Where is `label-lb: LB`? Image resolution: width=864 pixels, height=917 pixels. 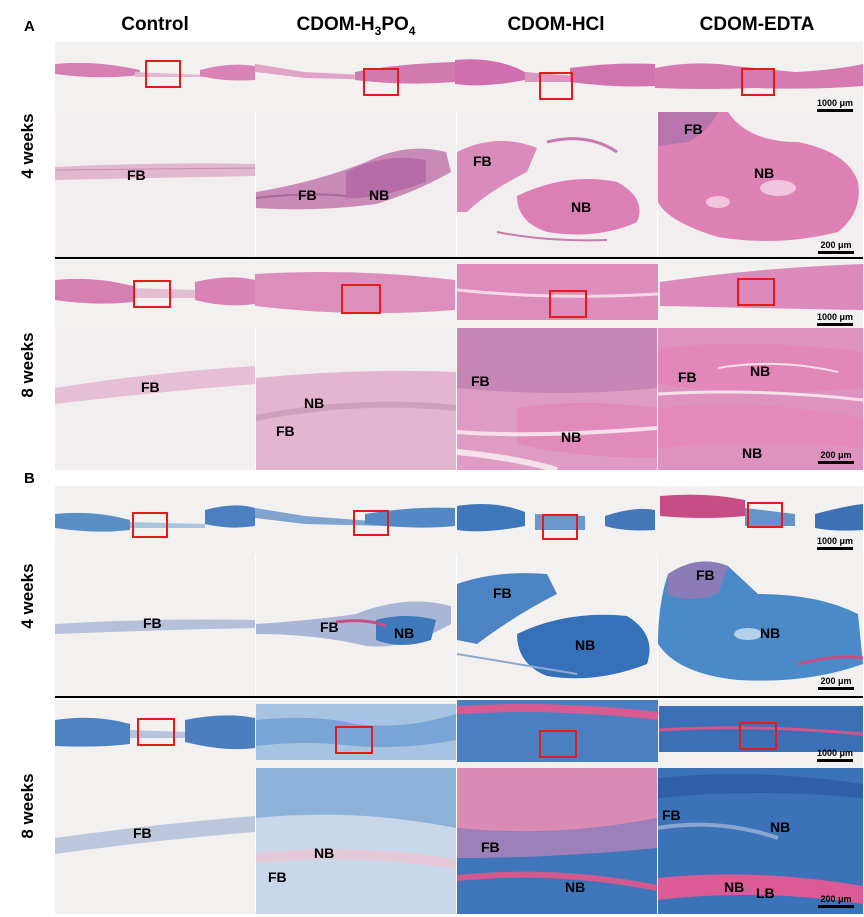
label-lb: LB is located at coordinates (765, 893).